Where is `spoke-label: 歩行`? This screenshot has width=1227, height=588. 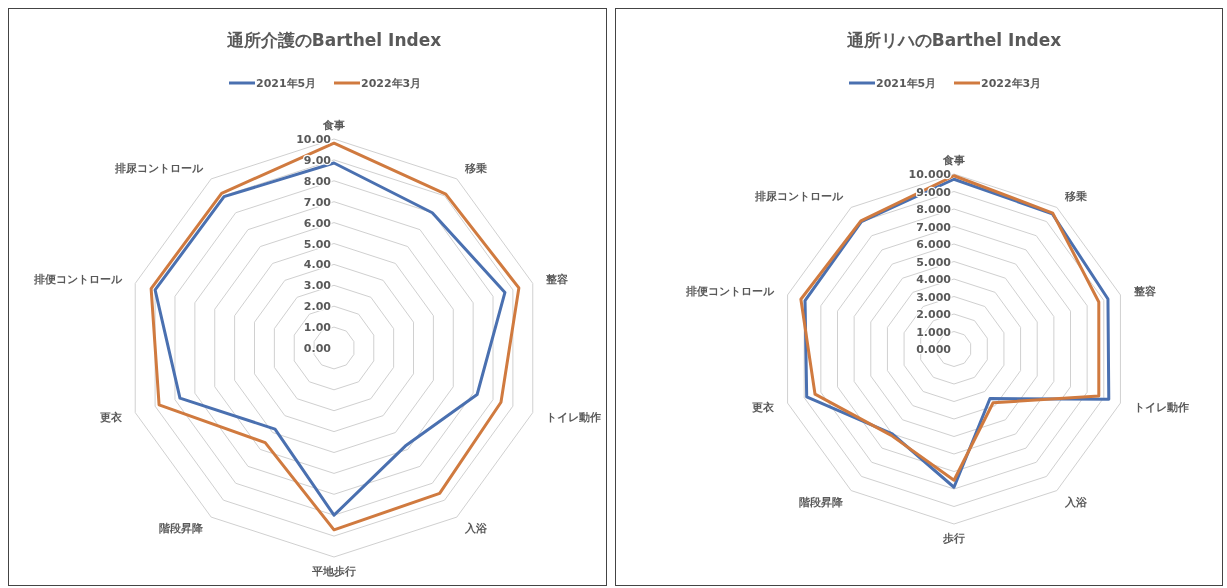
spoke-label: 歩行 is located at coordinates (953, 538).